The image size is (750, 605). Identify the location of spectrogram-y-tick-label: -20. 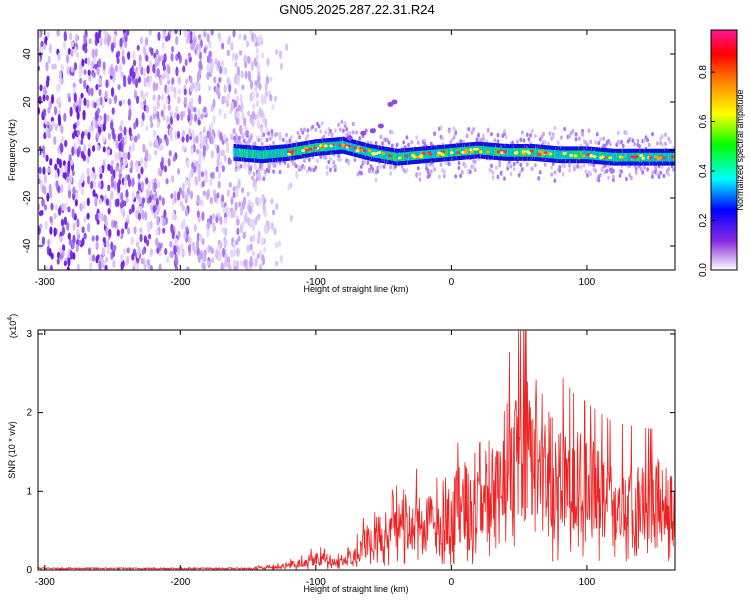
(27, 197).